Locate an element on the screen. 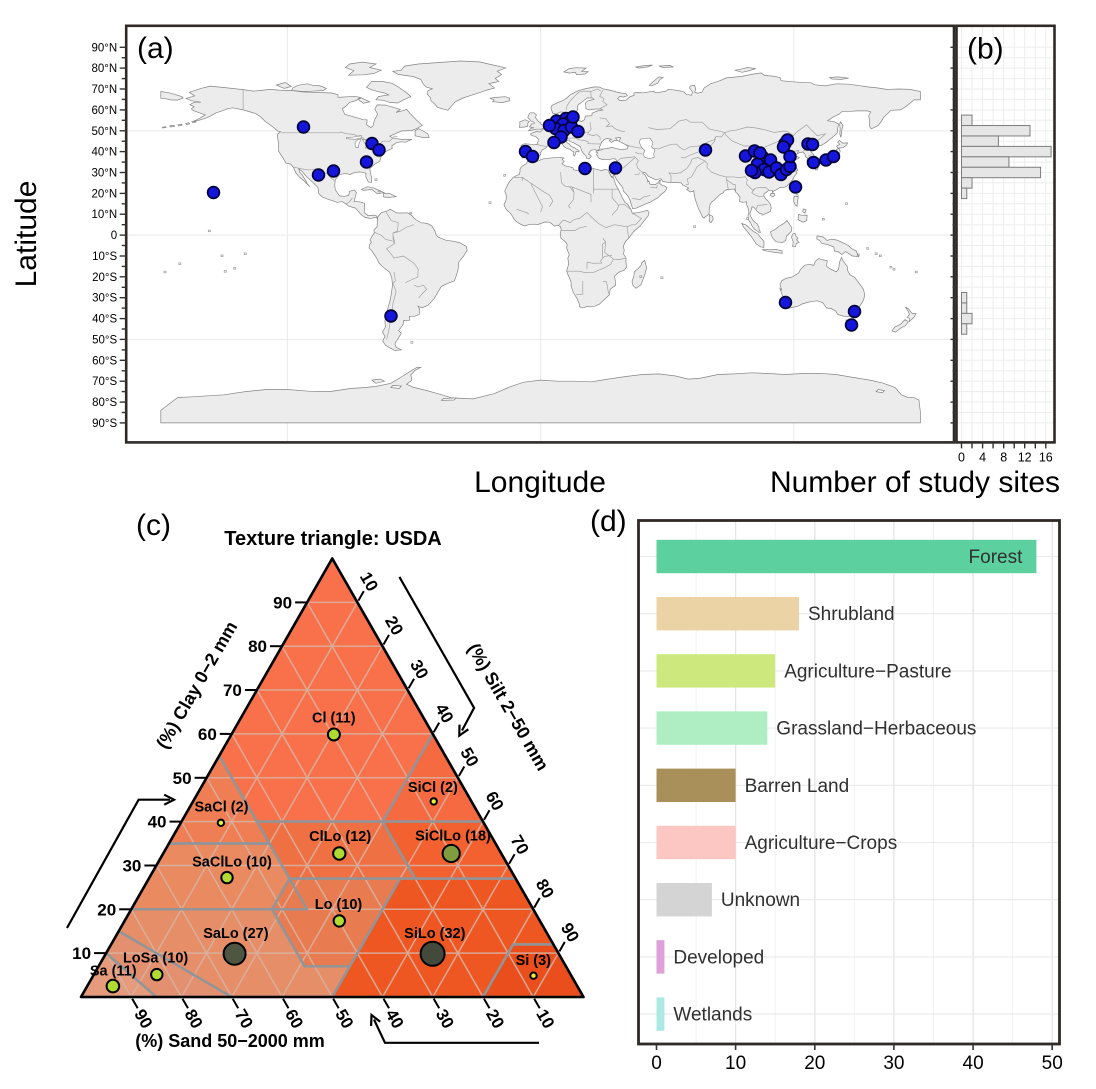  svg-text: SaLo (27) is located at coordinates (235, 934).